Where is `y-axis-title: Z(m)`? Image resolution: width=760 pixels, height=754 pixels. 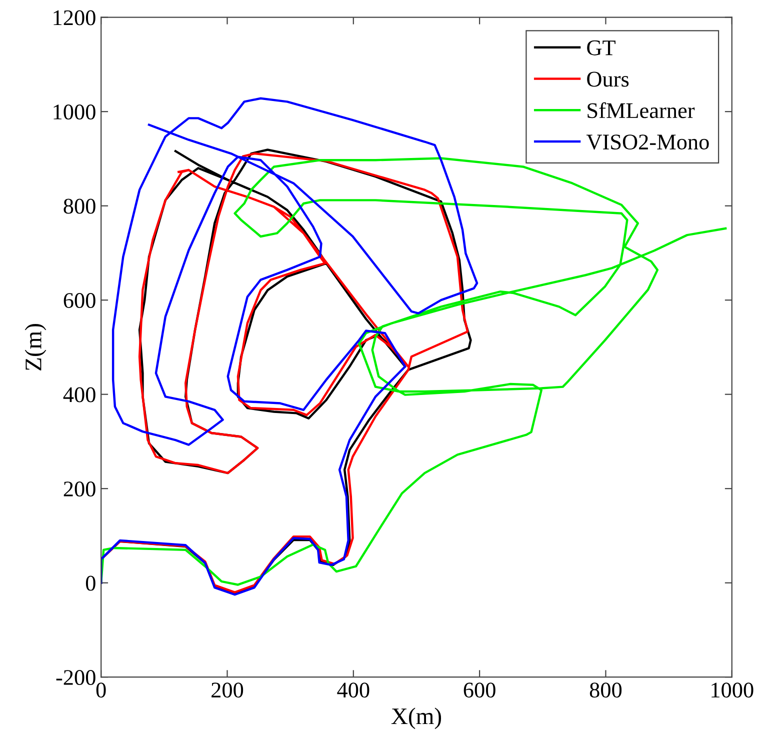 y-axis-title: Z(m) is located at coordinates (35, 347).